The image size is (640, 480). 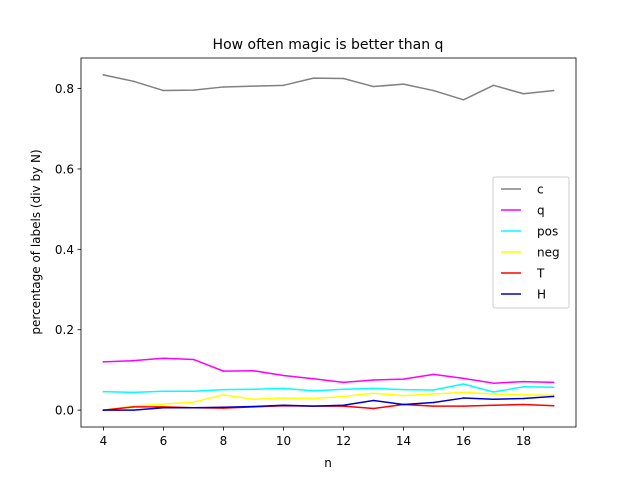 I want to click on x-tick-label: 10, so click(x=283, y=441).